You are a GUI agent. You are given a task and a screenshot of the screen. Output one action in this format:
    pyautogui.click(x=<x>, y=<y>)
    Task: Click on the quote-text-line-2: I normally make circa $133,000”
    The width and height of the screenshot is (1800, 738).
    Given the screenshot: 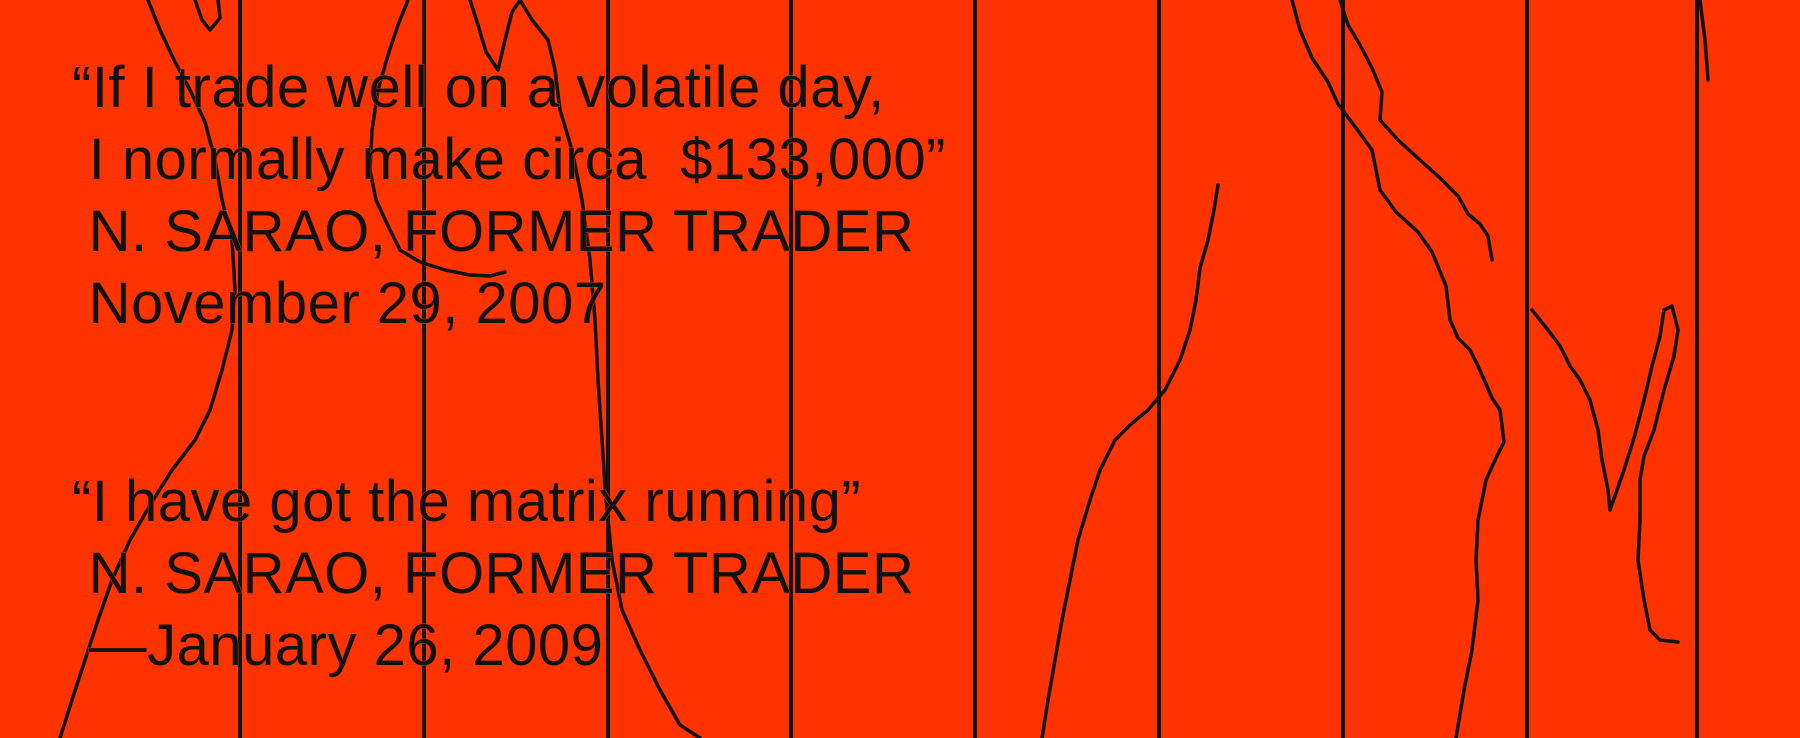 What is the action you would take?
    pyautogui.click(x=509, y=160)
    